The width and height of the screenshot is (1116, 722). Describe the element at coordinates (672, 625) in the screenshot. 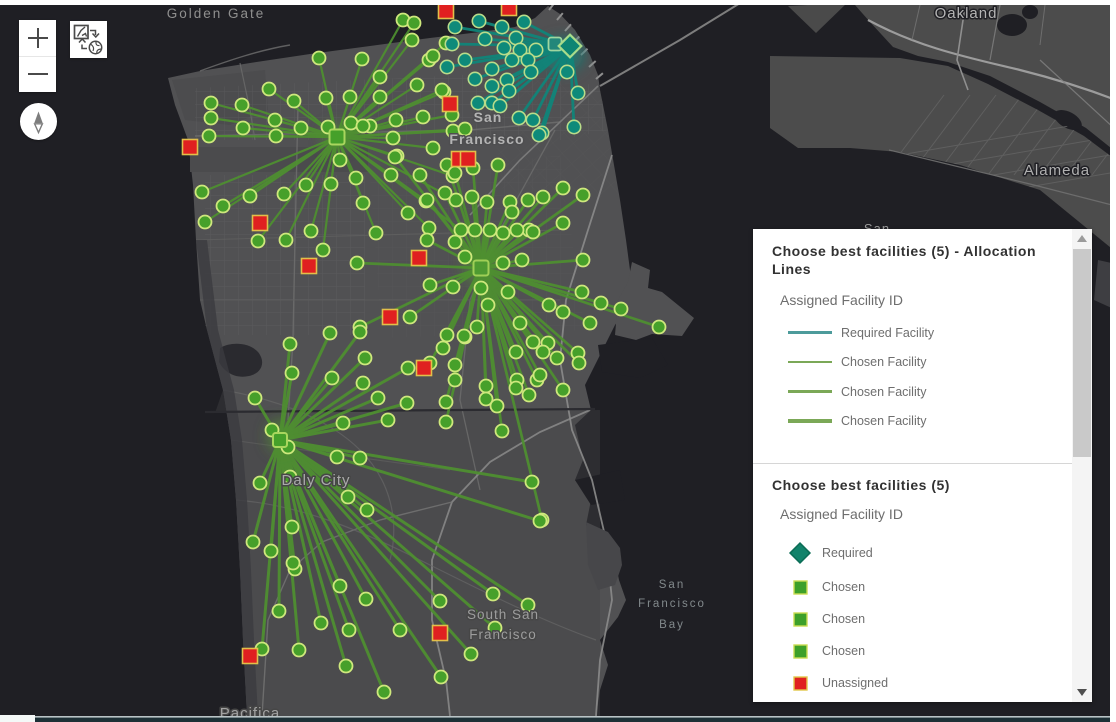

I see `svg-text: Bay` at that location.